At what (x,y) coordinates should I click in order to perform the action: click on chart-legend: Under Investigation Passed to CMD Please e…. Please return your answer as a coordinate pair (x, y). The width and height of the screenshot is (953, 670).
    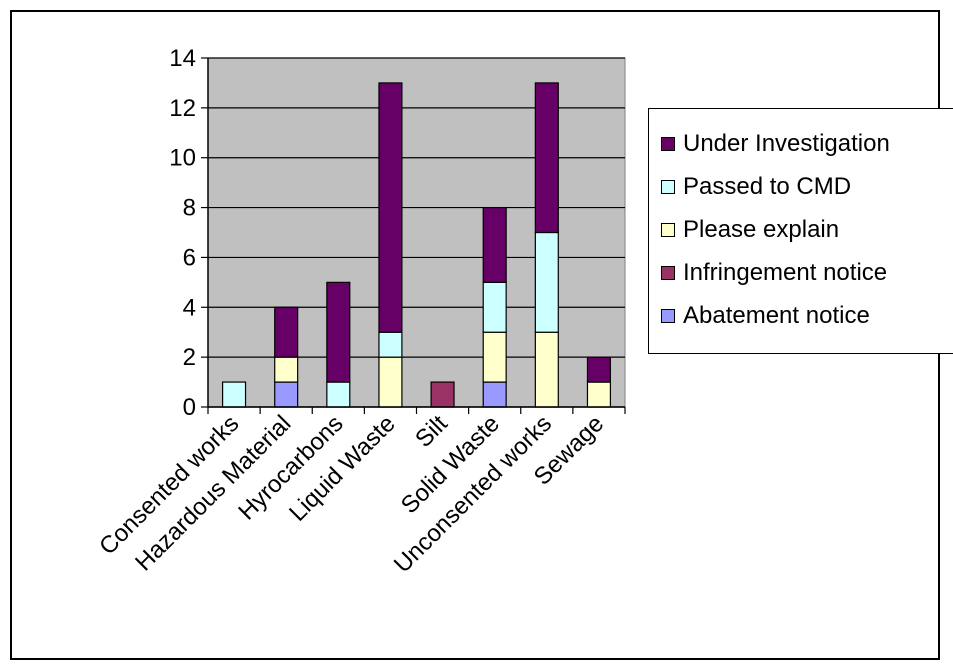
    Looking at the image, I should click on (800, 231).